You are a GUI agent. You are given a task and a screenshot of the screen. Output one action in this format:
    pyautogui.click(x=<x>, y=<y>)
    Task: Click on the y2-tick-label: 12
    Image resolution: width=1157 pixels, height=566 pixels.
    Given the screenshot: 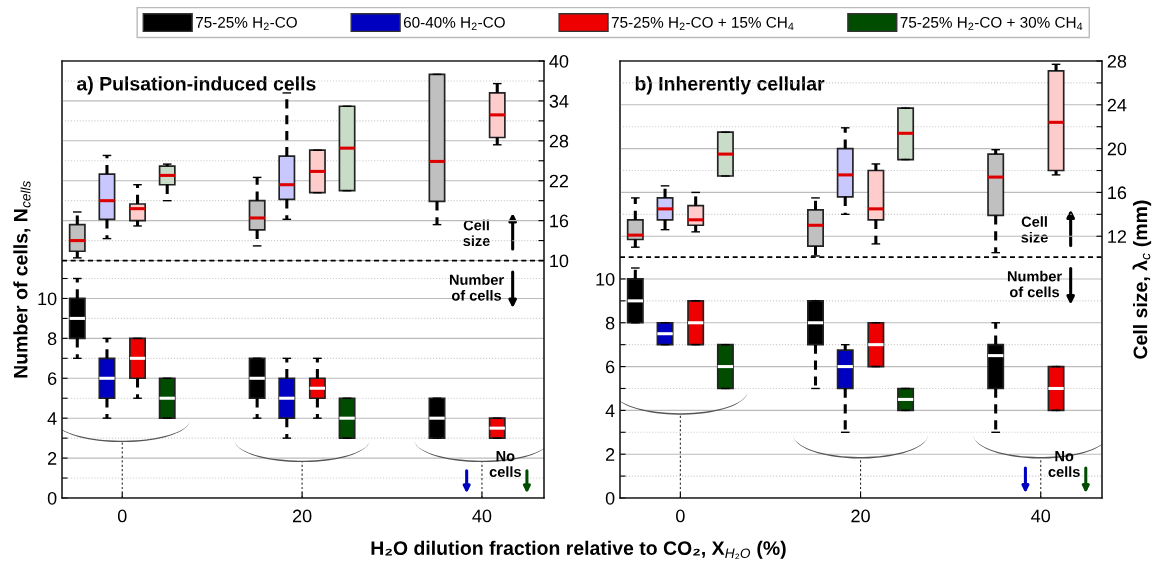 What is the action you would take?
    pyautogui.click(x=1117, y=236)
    